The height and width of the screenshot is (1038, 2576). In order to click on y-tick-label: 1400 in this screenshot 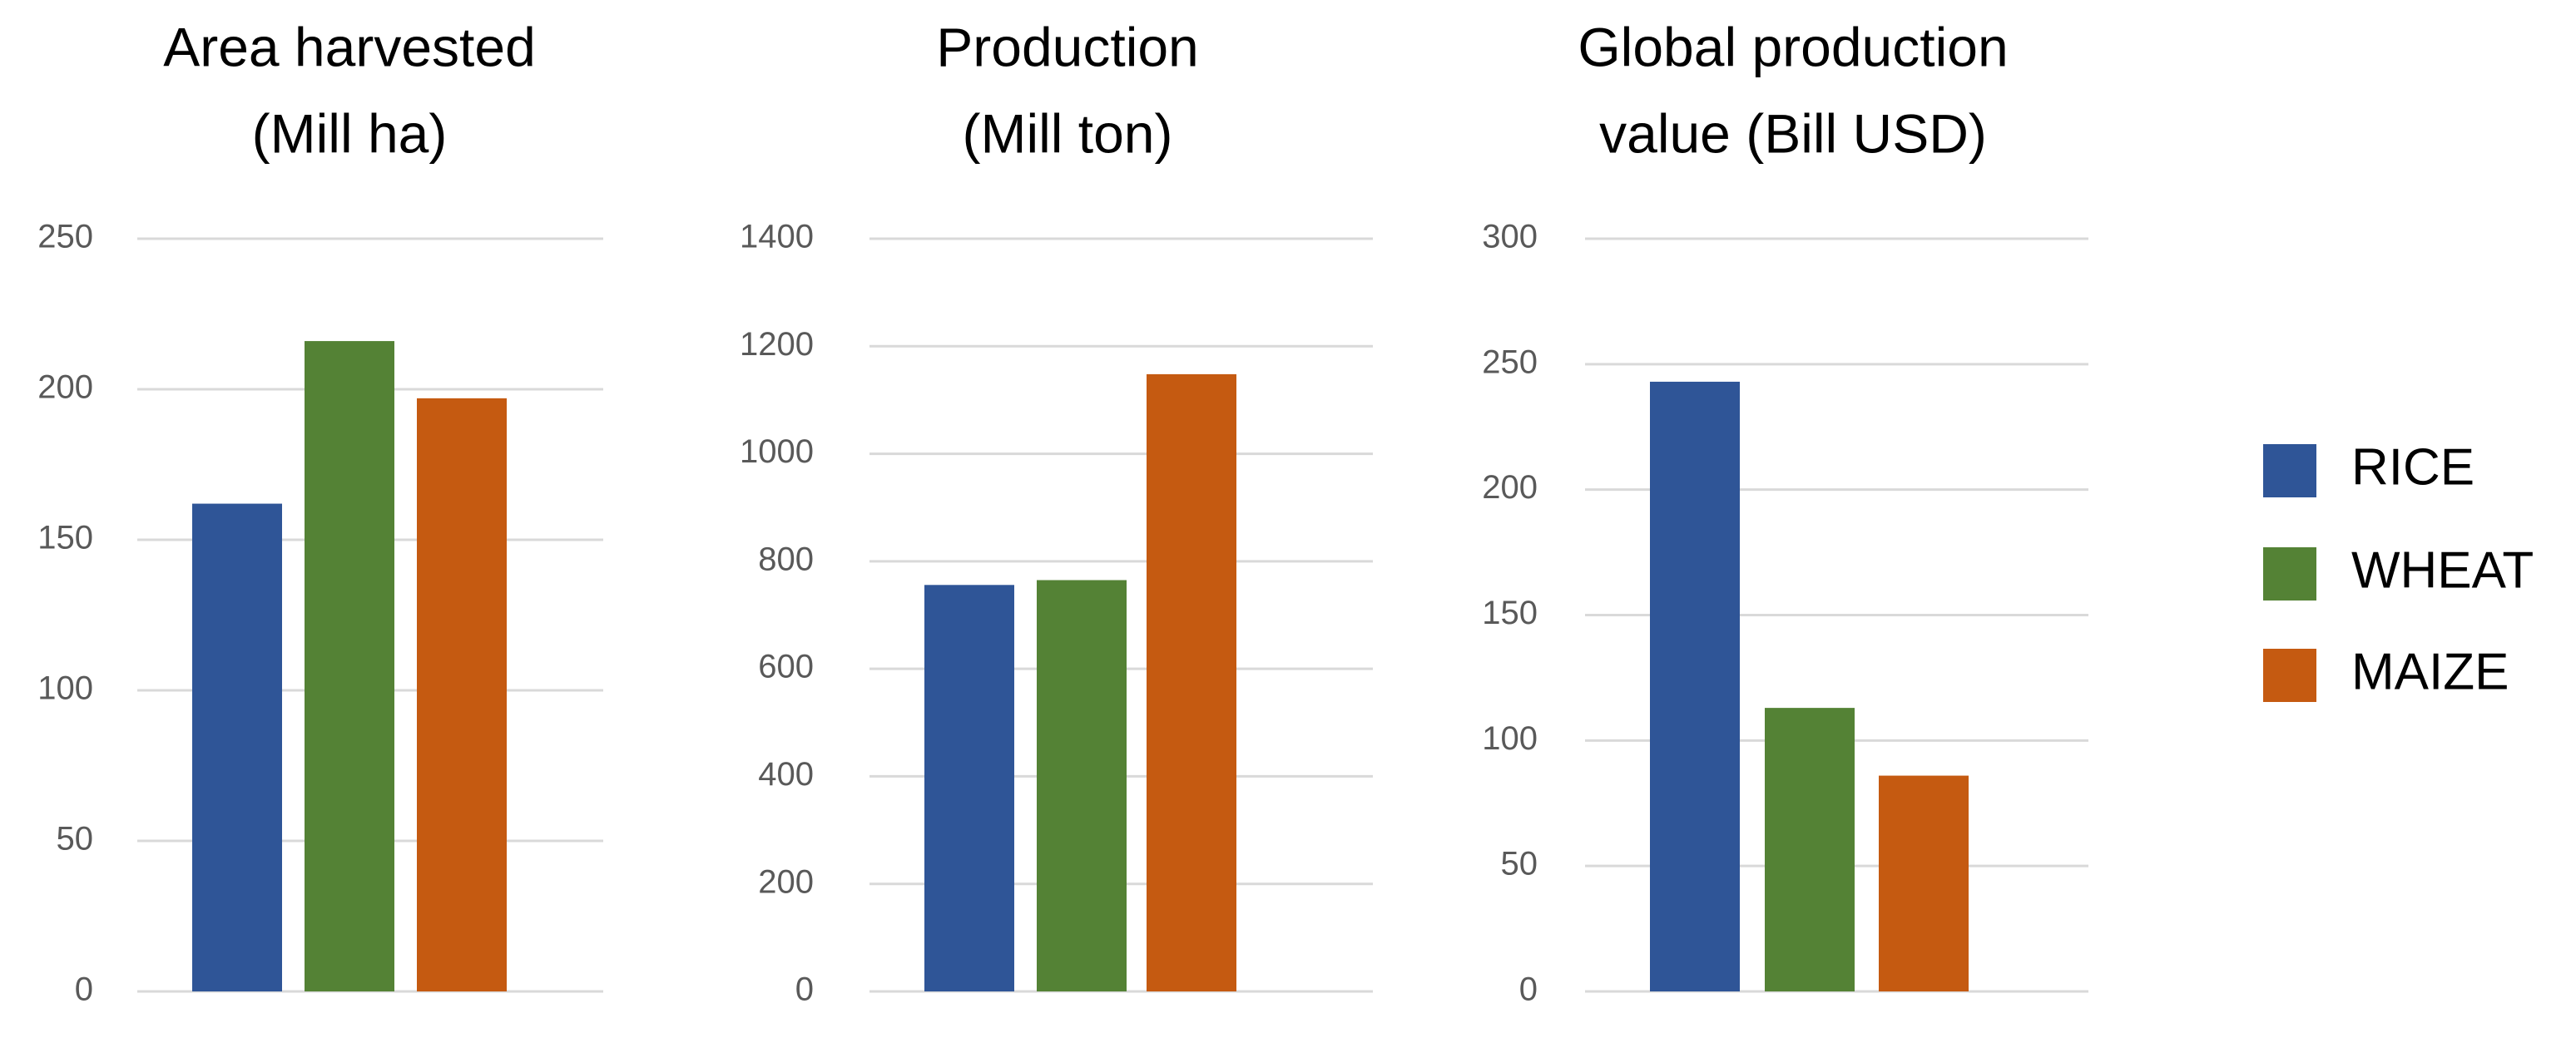, I will do `click(777, 237)`.